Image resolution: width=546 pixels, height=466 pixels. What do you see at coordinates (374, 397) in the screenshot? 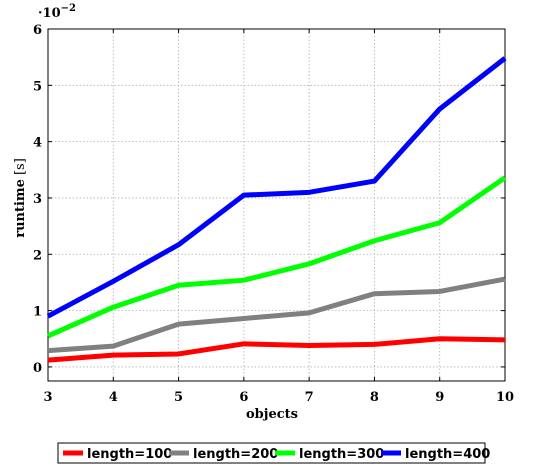
I see `x-tick-label: 8` at bounding box center [374, 397].